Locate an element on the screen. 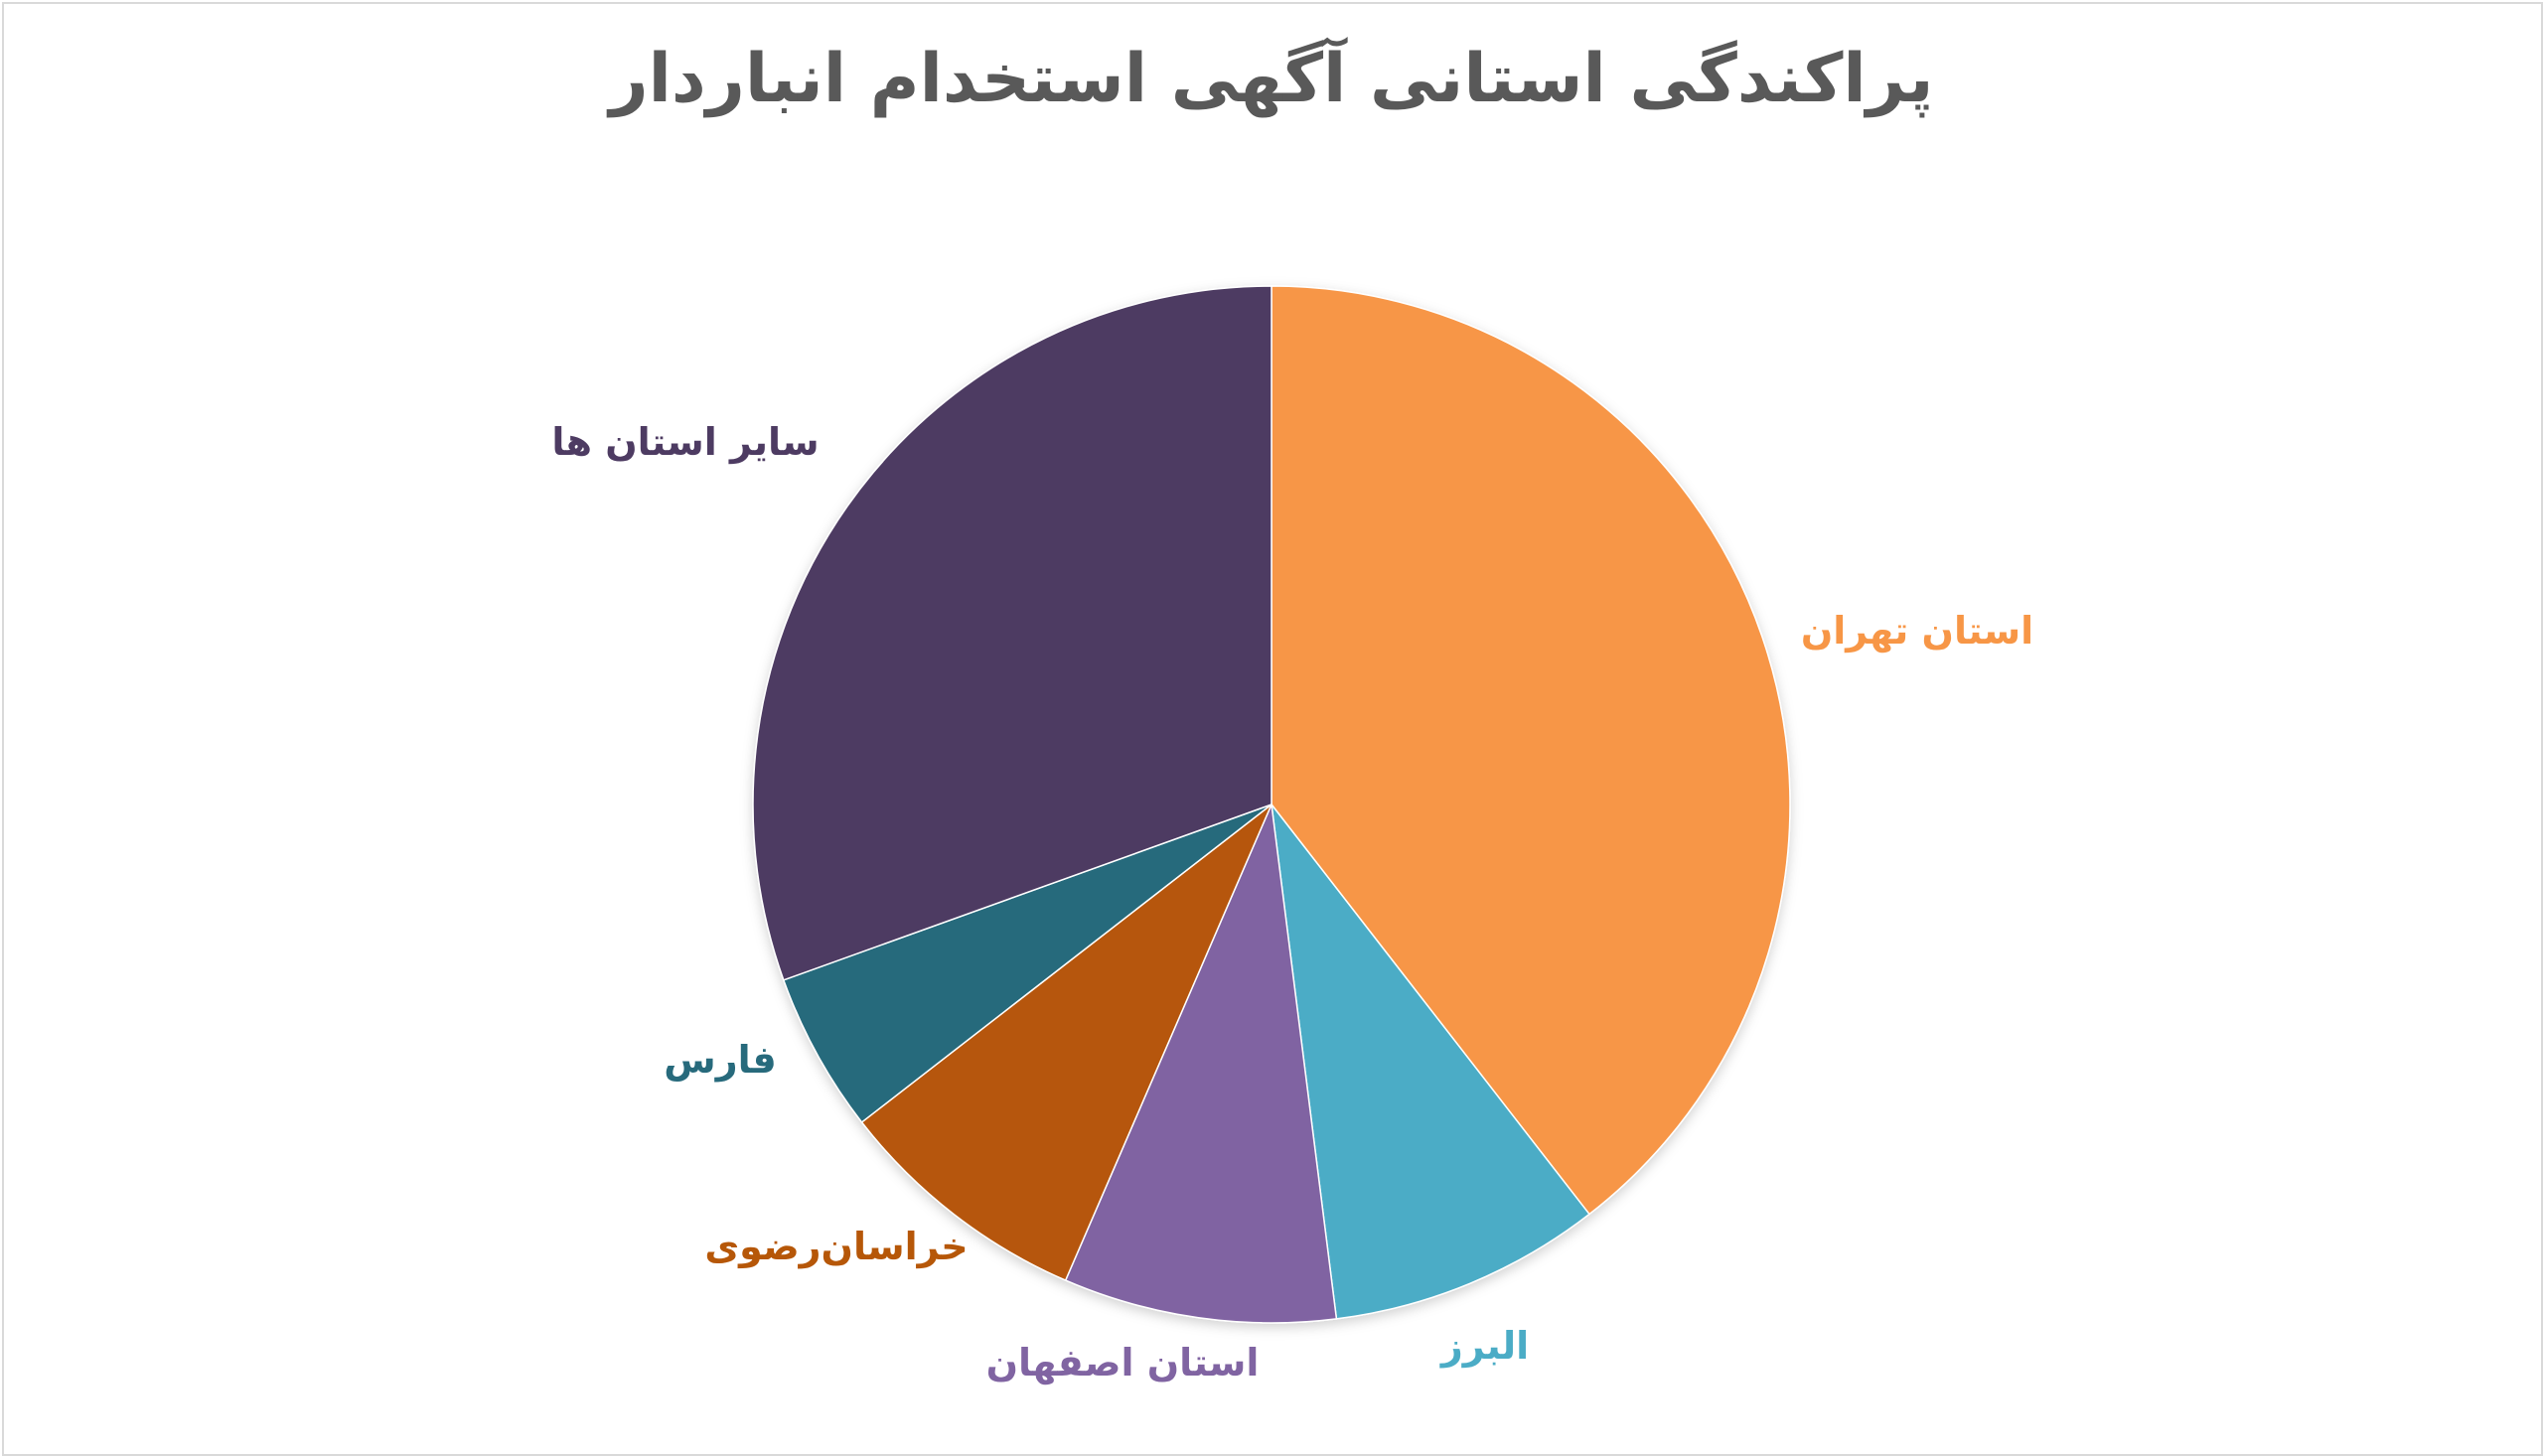 Image resolution: width=2543 pixels, height=1456 pixels. slice-label-1: البرز is located at coordinates (1484, 1346).